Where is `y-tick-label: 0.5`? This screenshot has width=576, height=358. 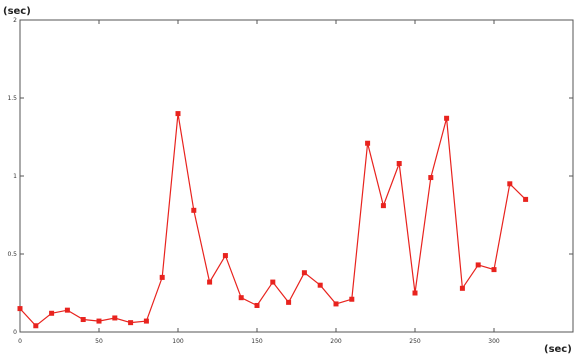 y-tick-label: 0.5 is located at coordinates (12, 254).